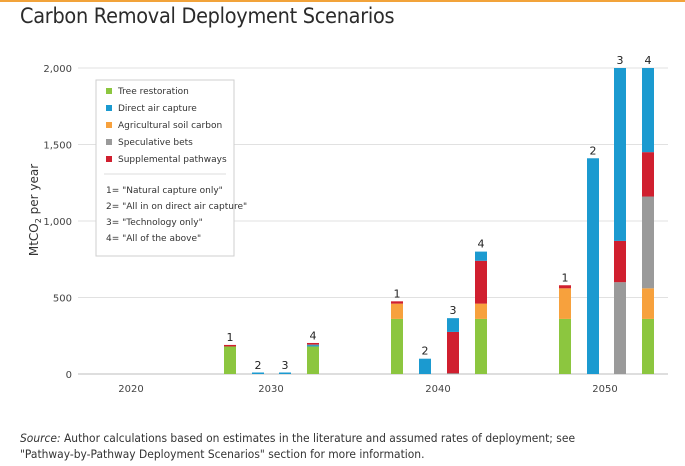 The height and width of the screenshot is (466, 685). What do you see at coordinates (172, 160) in the screenshot?
I see `legend-label: Supplemental pathways` at bounding box center [172, 160].